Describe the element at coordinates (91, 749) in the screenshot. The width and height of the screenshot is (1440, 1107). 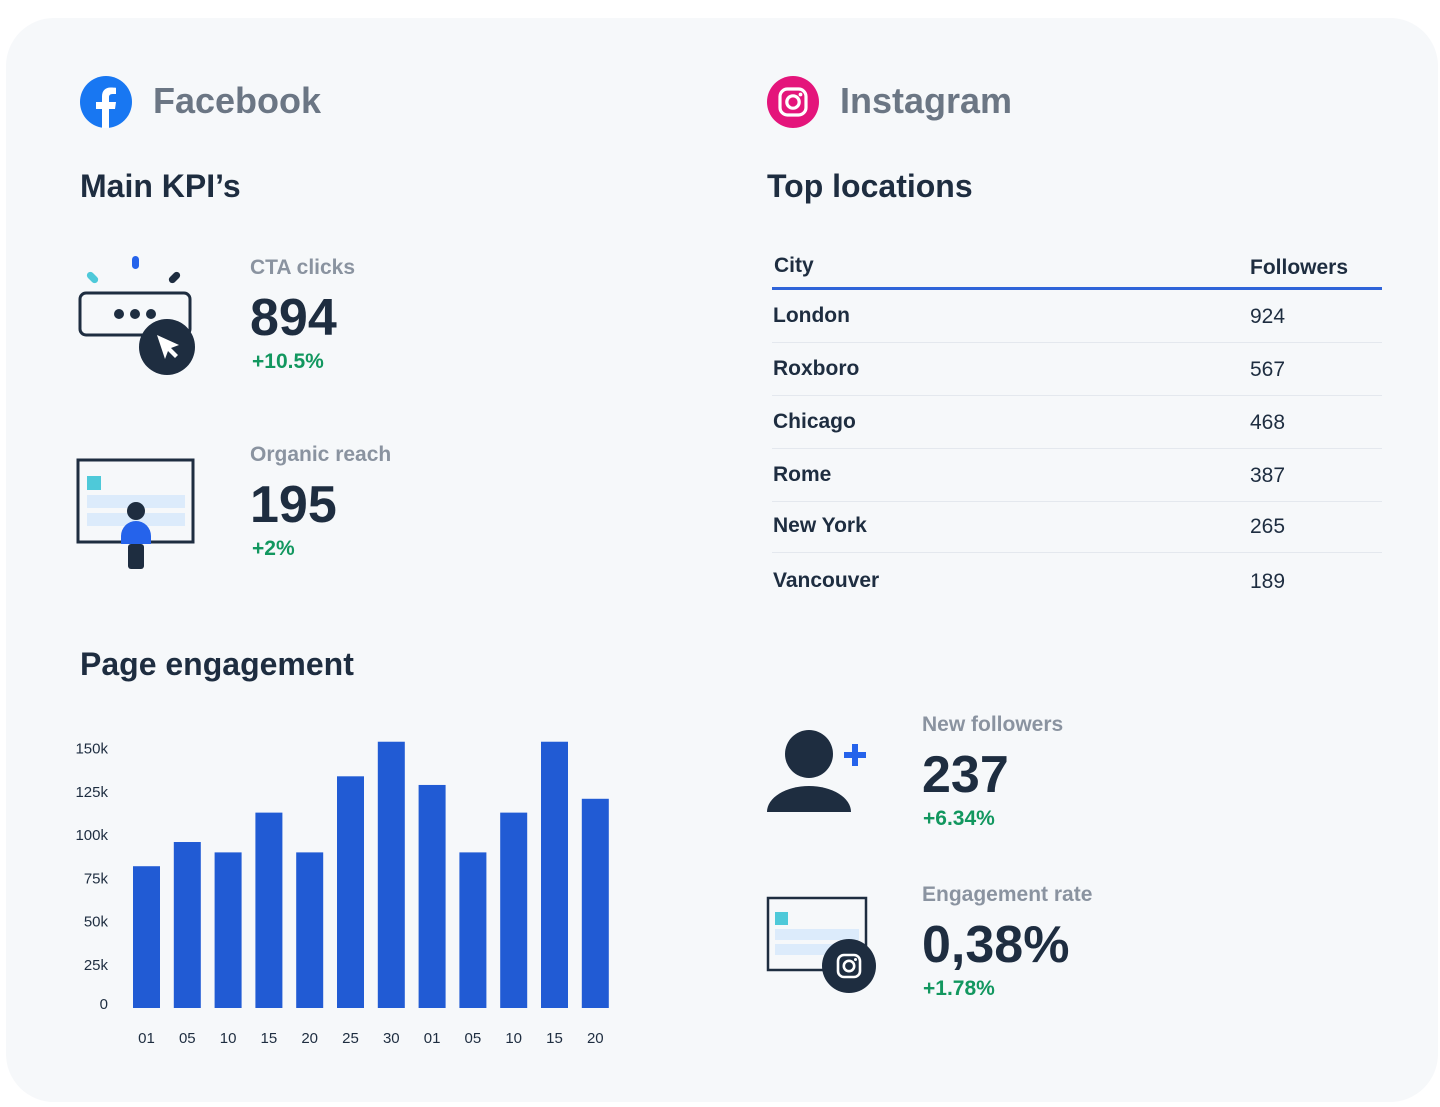
I see `y-tick-label: 150k` at that location.